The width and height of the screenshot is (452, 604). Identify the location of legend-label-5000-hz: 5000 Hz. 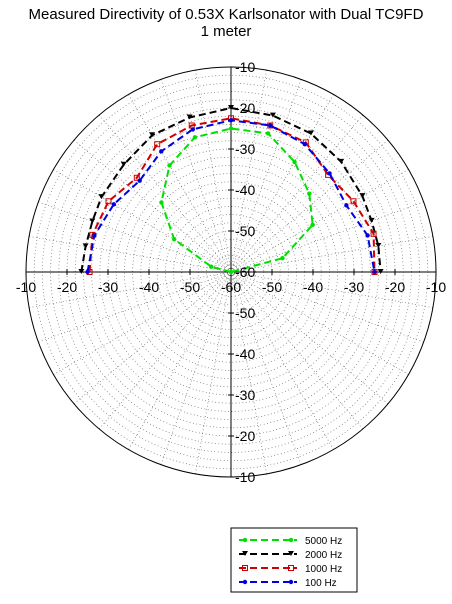
(323, 541).